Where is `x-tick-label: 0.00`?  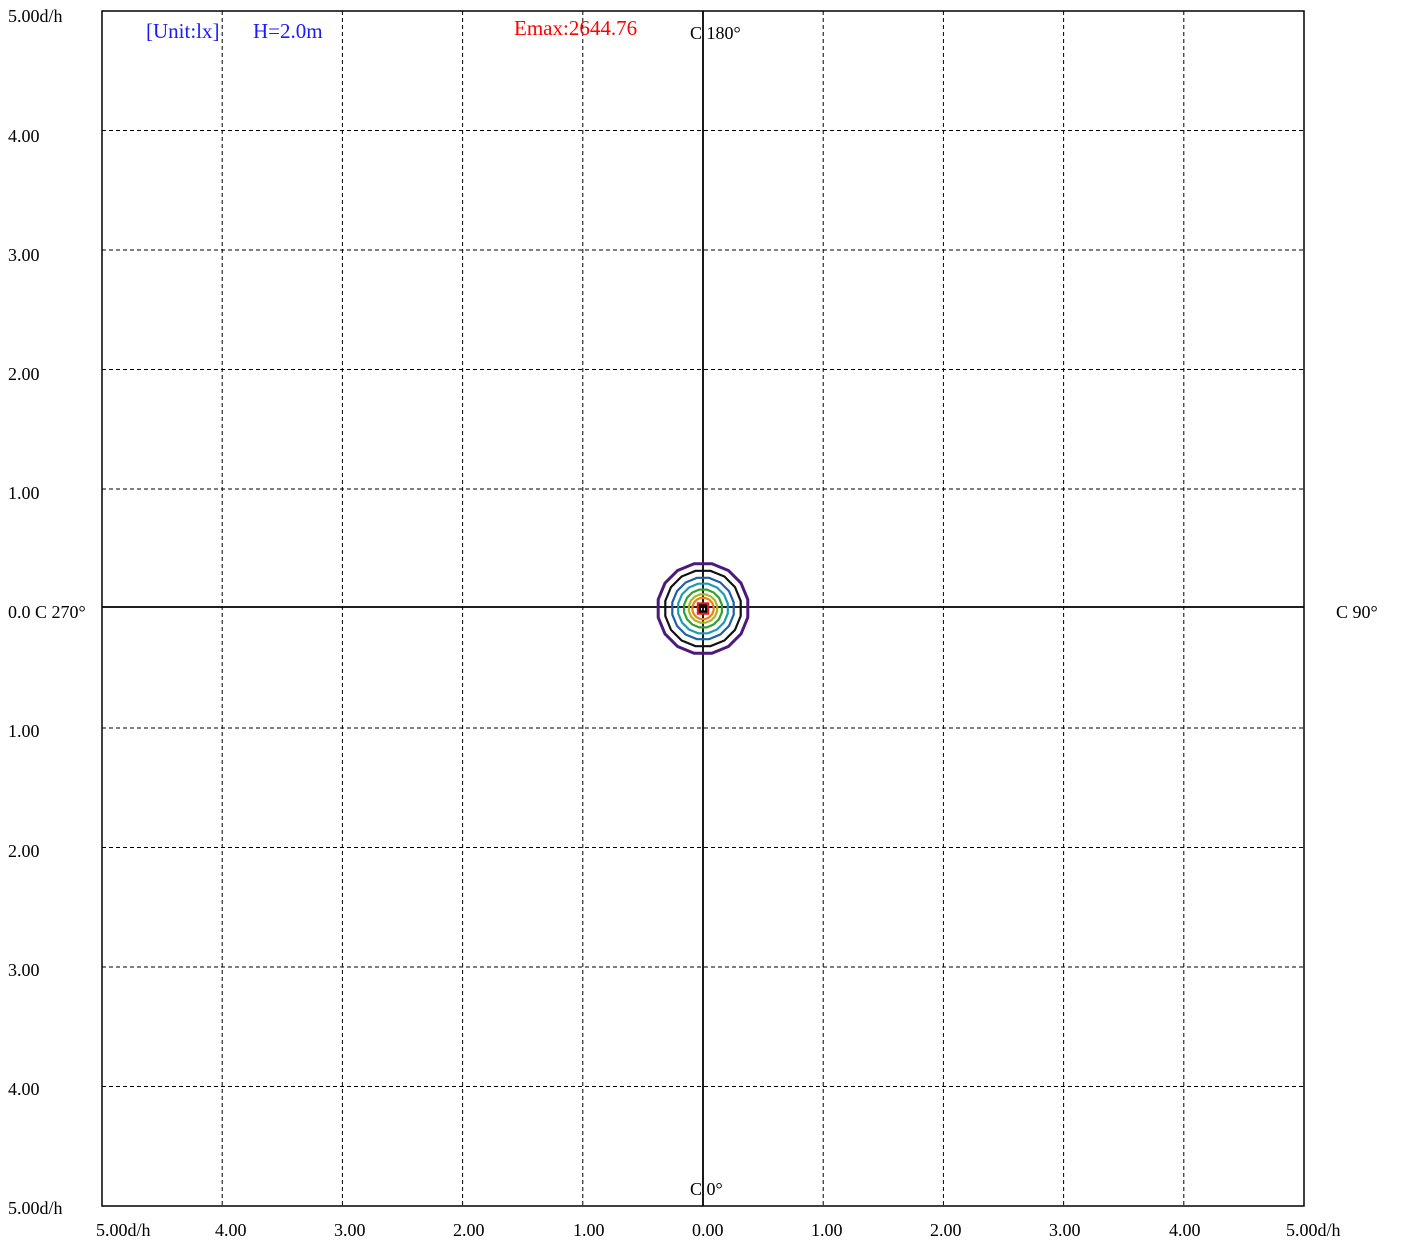
x-tick-label: 0.00 is located at coordinates (708, 1230).